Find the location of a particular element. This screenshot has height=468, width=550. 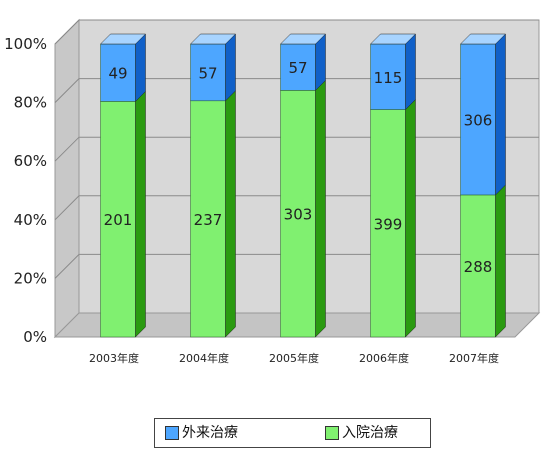

legend-item-outpatient: 外来治療 is located at coordinates (201, 433).